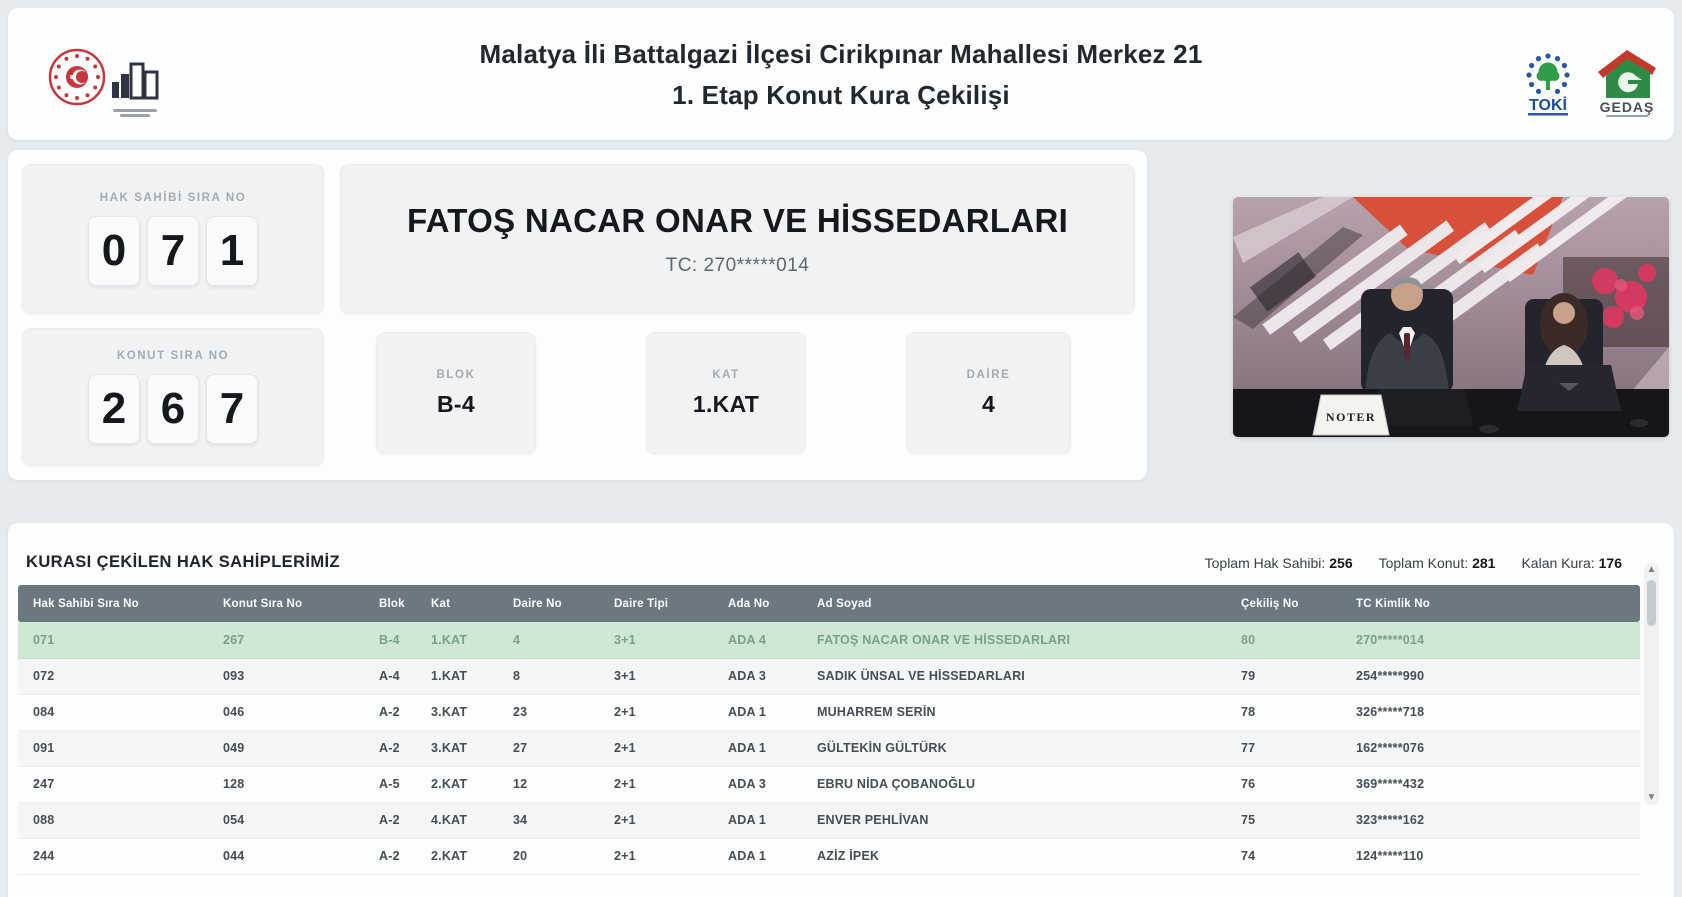  Describe the element at coordinates (1451, 317) in the screenshot. I see `live-video-feed: NOTER` at that location.